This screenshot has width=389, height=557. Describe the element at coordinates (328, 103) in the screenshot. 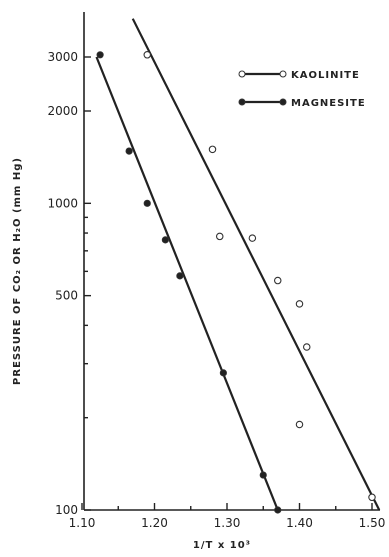

I see `legend-label-magnesite: MAGNESITE` at that location.